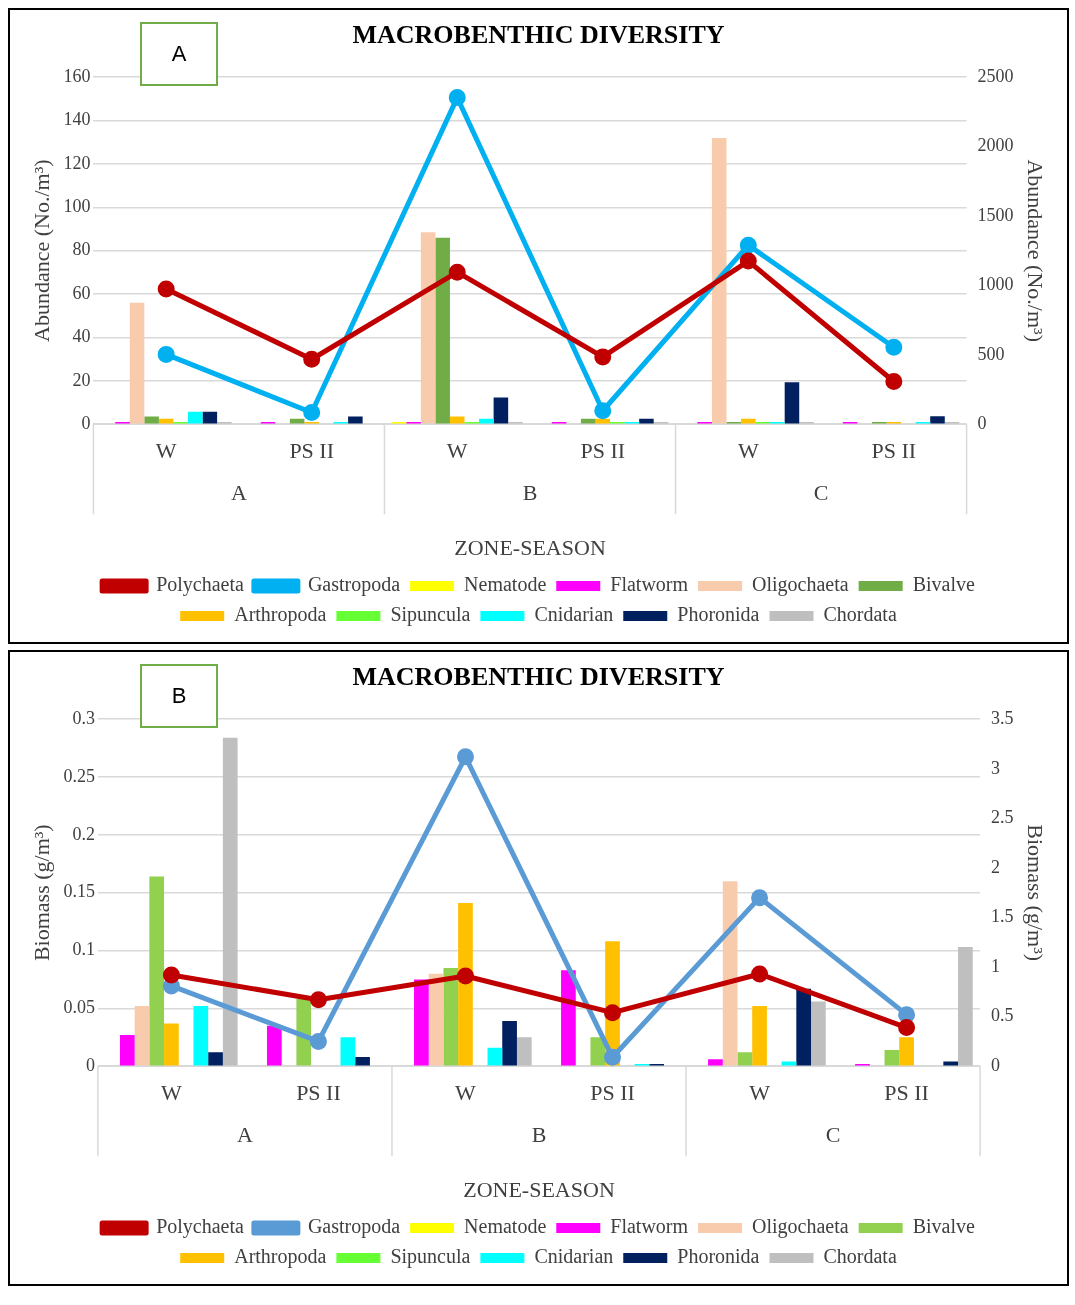 The width and height of the screenshot is (1075, 1305). I want to click on legend-label: Flatworm, so click(649, 1226).